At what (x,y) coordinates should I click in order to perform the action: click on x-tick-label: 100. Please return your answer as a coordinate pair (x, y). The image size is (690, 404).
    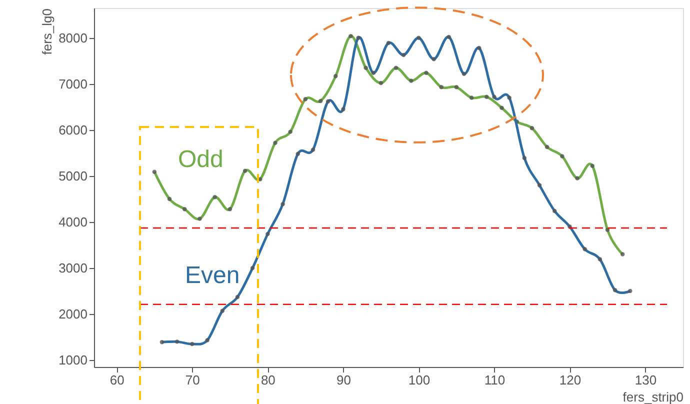
    Looking at the image, I should click on (419, 380).